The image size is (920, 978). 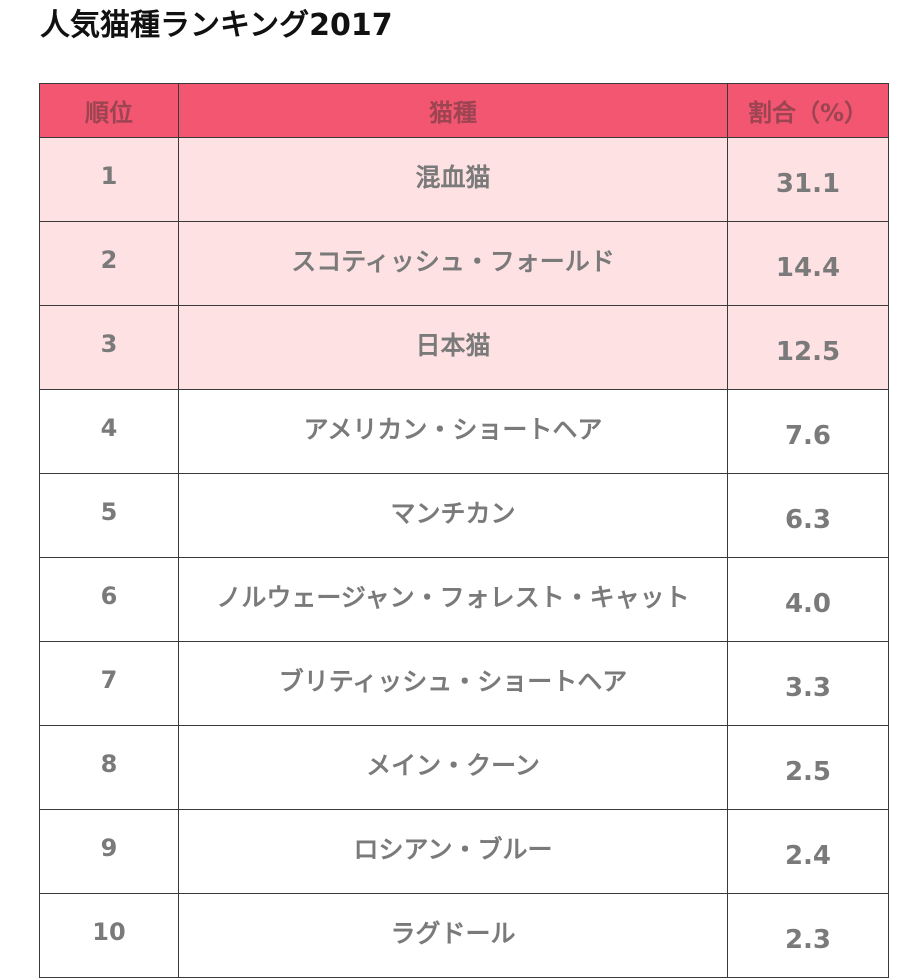 I want to click on rank-cell: 2, so click(x=109, y=263).